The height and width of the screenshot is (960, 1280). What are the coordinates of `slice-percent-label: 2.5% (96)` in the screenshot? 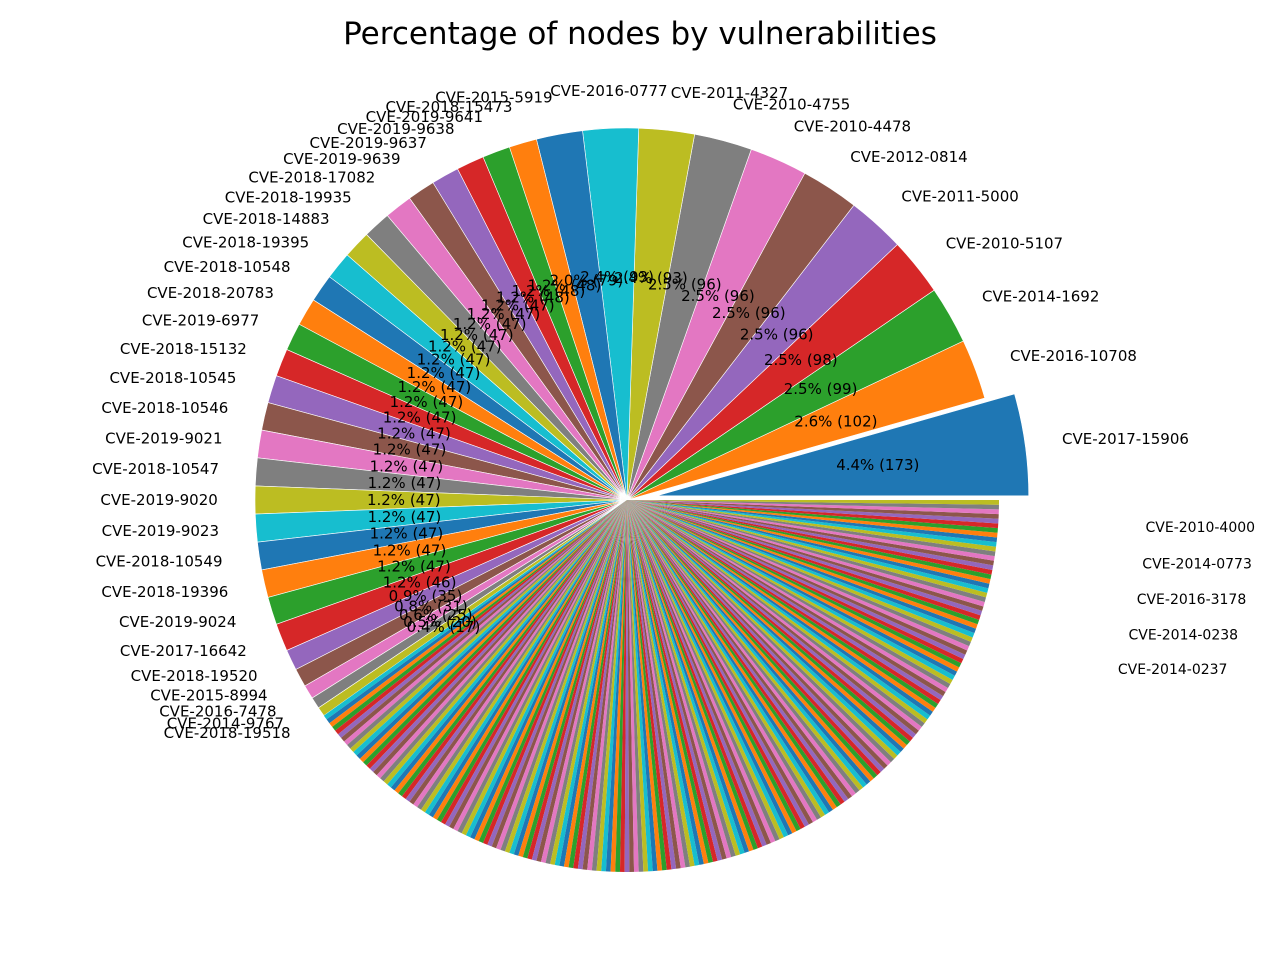 It's located at (749, 313).